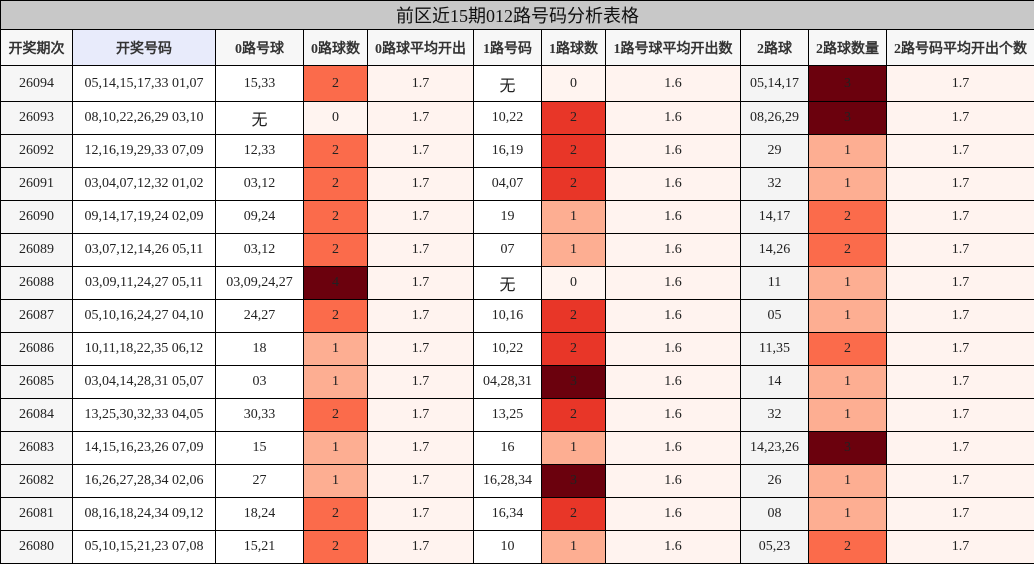 Image resolution: width=1034 pixels, height=572 pixels. Describe the element at coordinates (259, 514) in the screenshot. I see `group0-numbers-cell: 18,24` at that location.